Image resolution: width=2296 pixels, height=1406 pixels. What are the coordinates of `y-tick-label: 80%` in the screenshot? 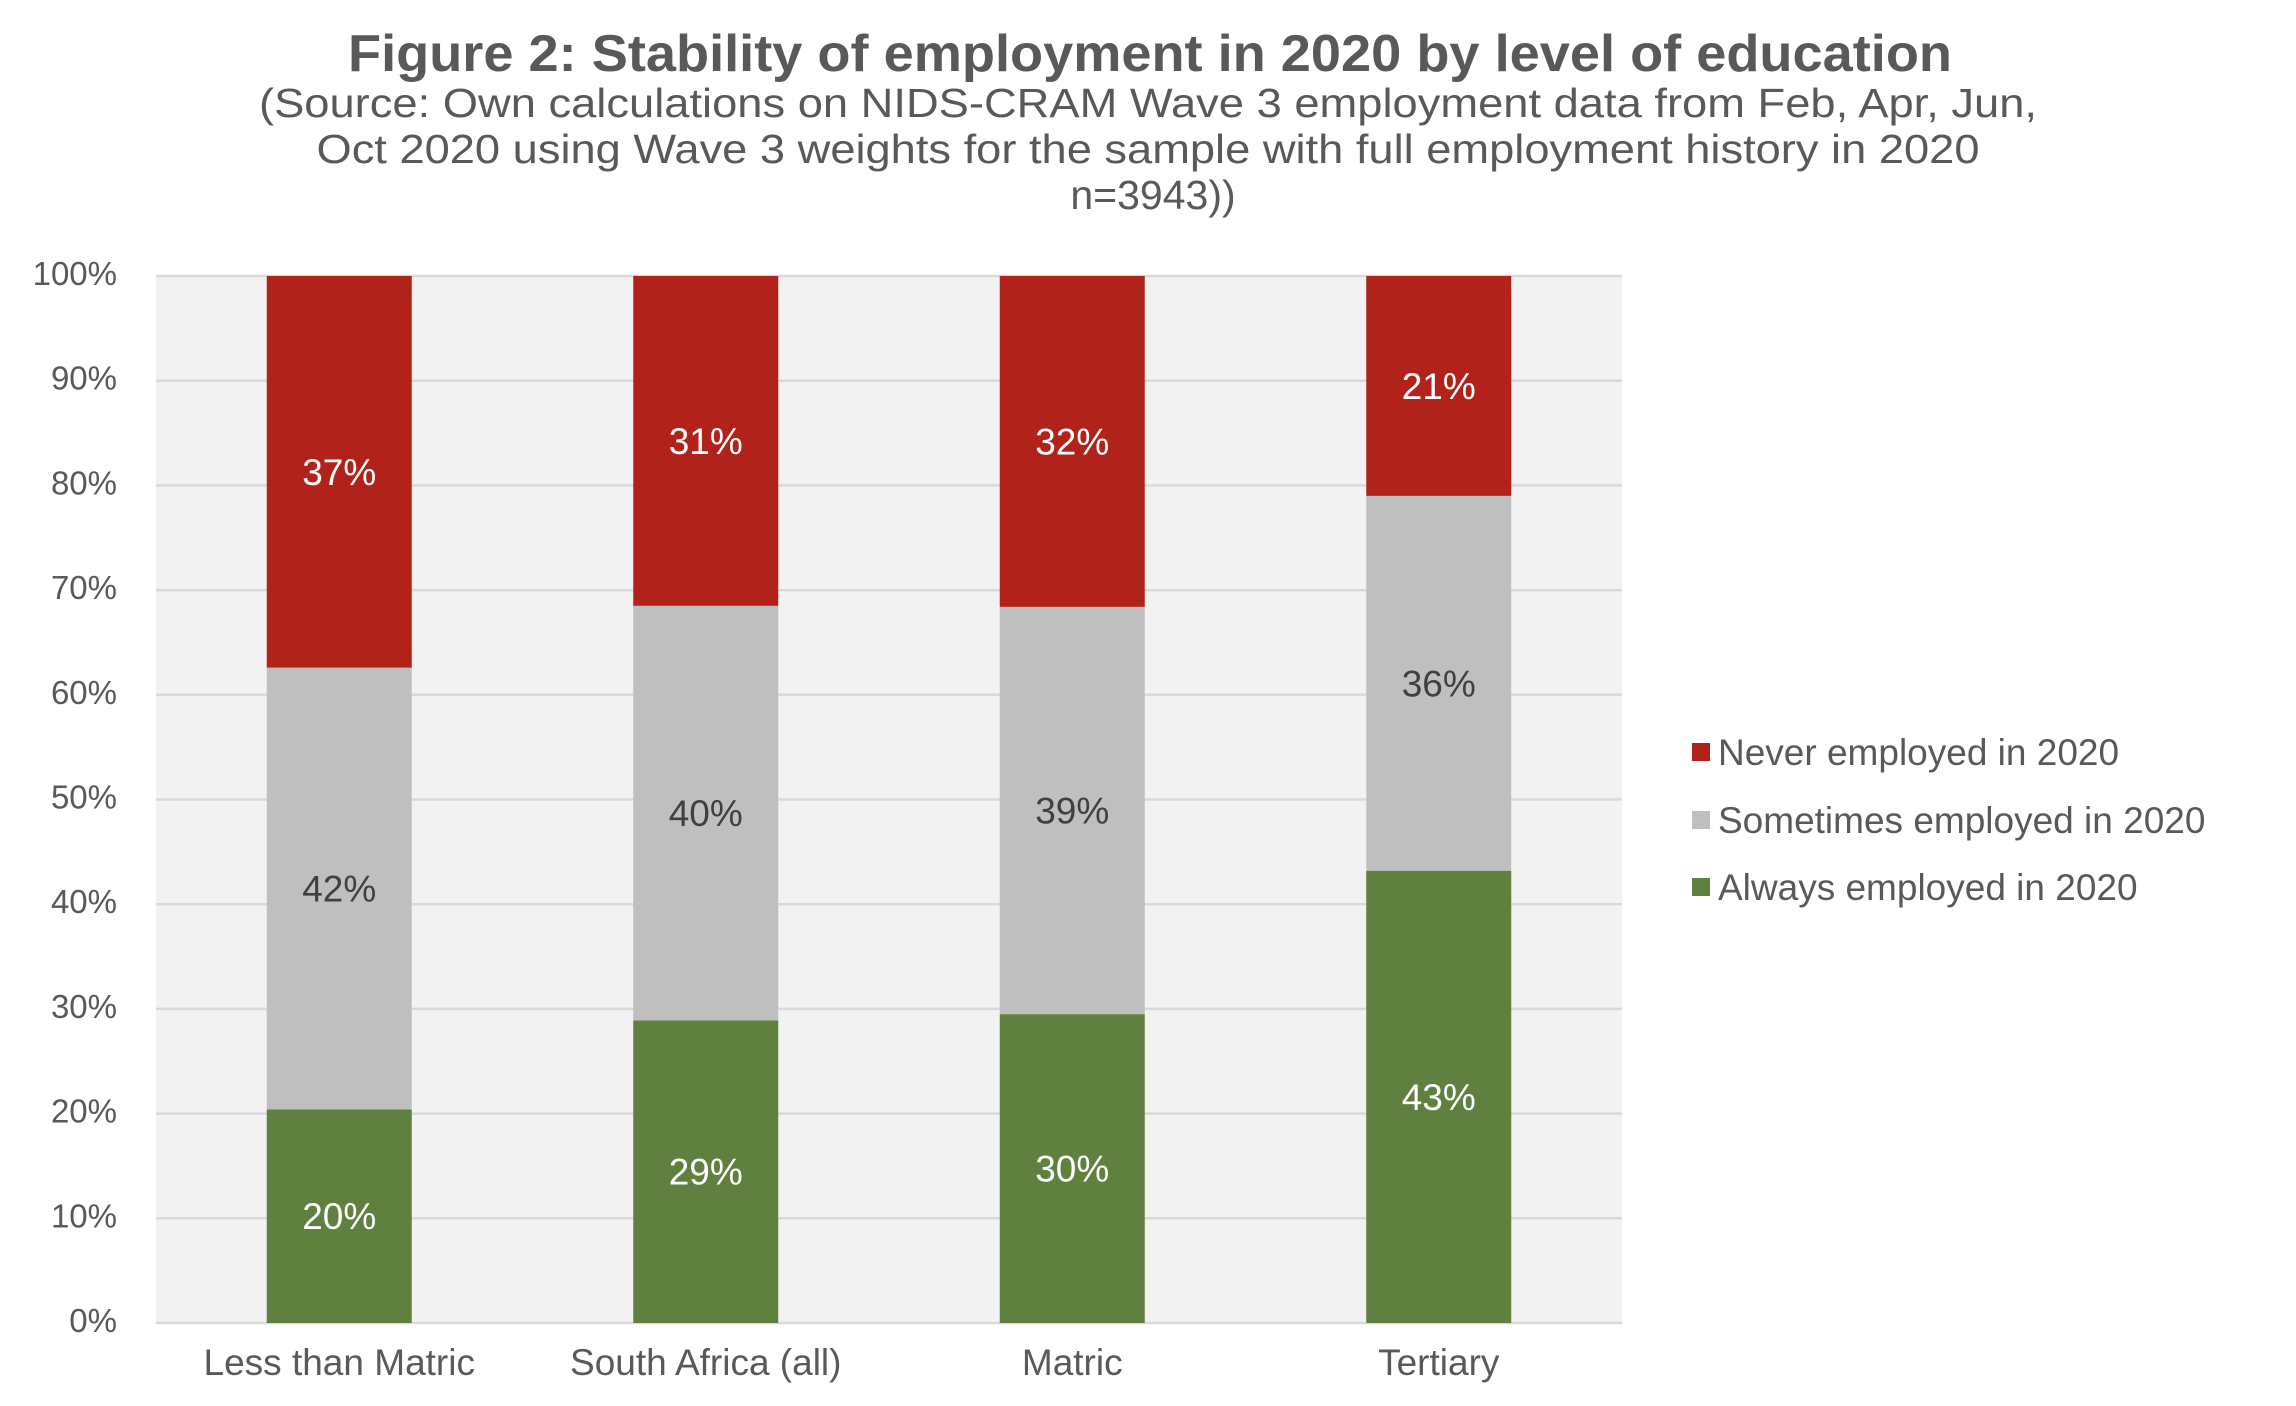 It's located at (84, 482).